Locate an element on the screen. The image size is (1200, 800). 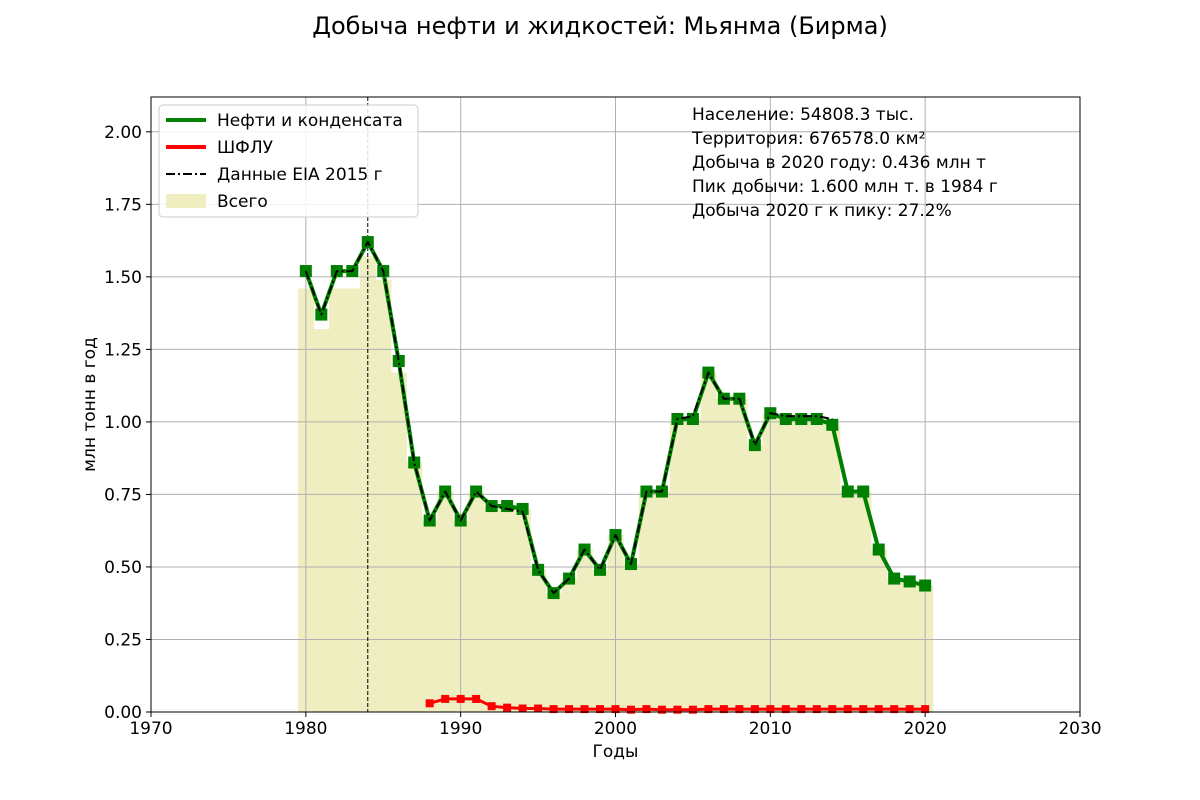
series-oil-condensate-point-2014 is located at coordinates (832, 424).